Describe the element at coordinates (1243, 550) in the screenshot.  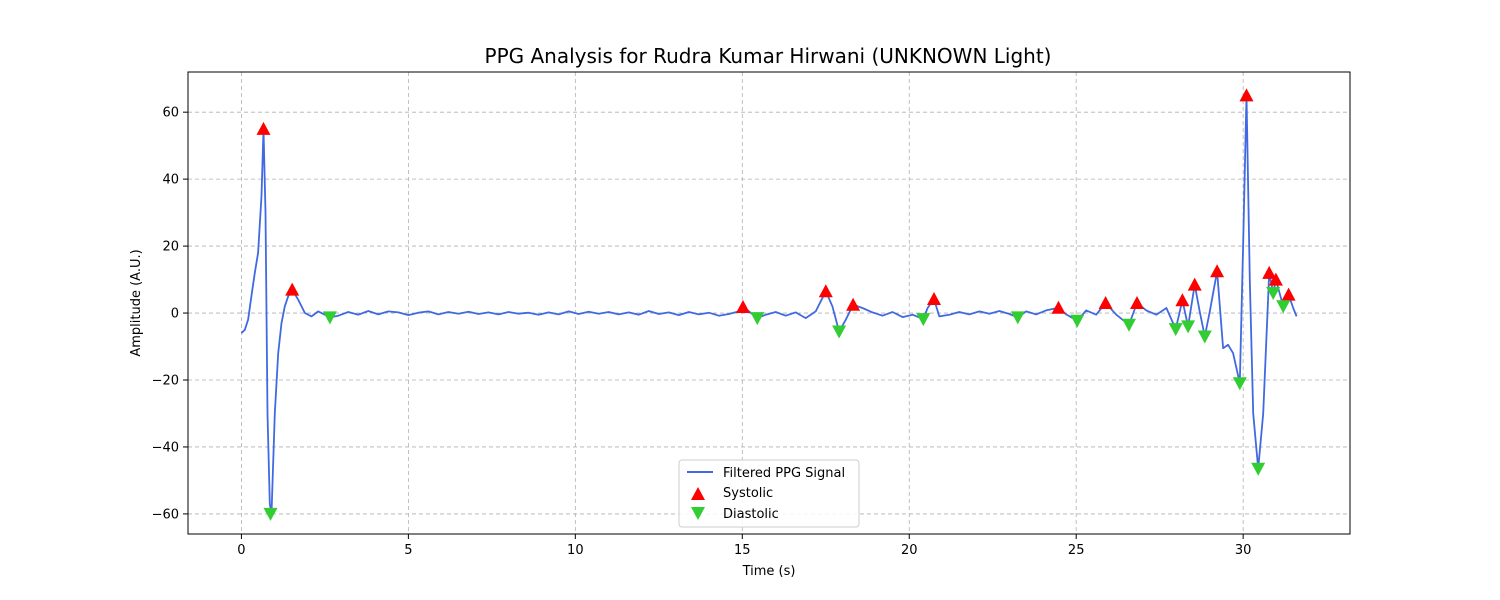
I see `x-tick-label: 30` at that location.